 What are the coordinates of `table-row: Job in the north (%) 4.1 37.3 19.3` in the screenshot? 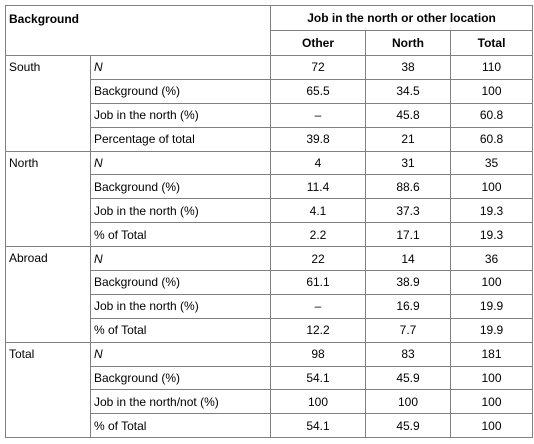 It's located at (270, 211).